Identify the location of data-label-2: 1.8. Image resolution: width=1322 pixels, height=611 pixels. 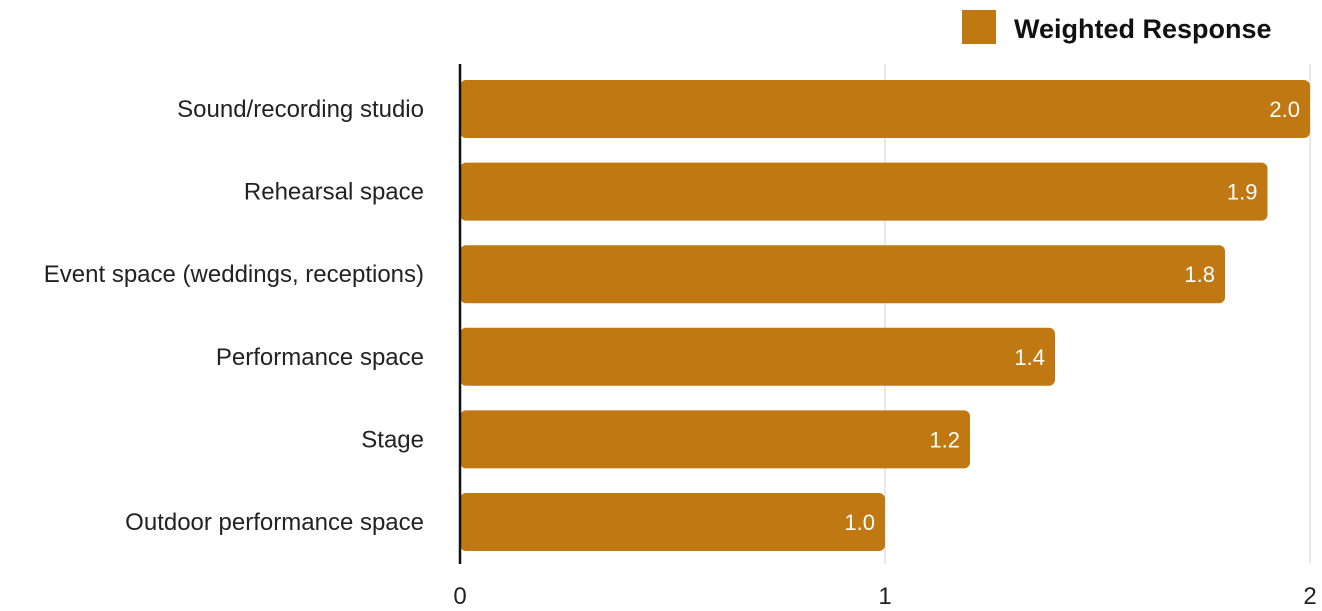
(1199, 274).